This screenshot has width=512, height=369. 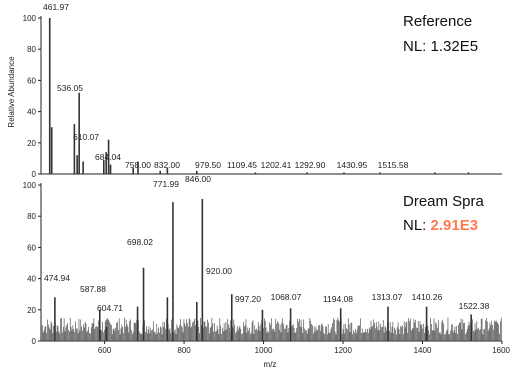 I want to click on reference-peak-label: 1430.95, so click(x=352, y=165).